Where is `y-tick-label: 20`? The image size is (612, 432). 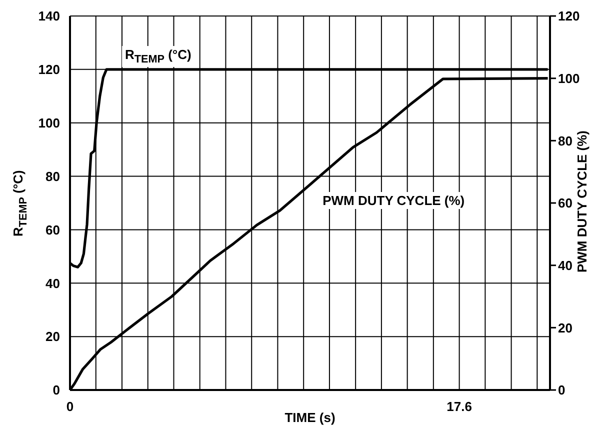 y-tick-label: 20 is located at coordinates (53, 336).